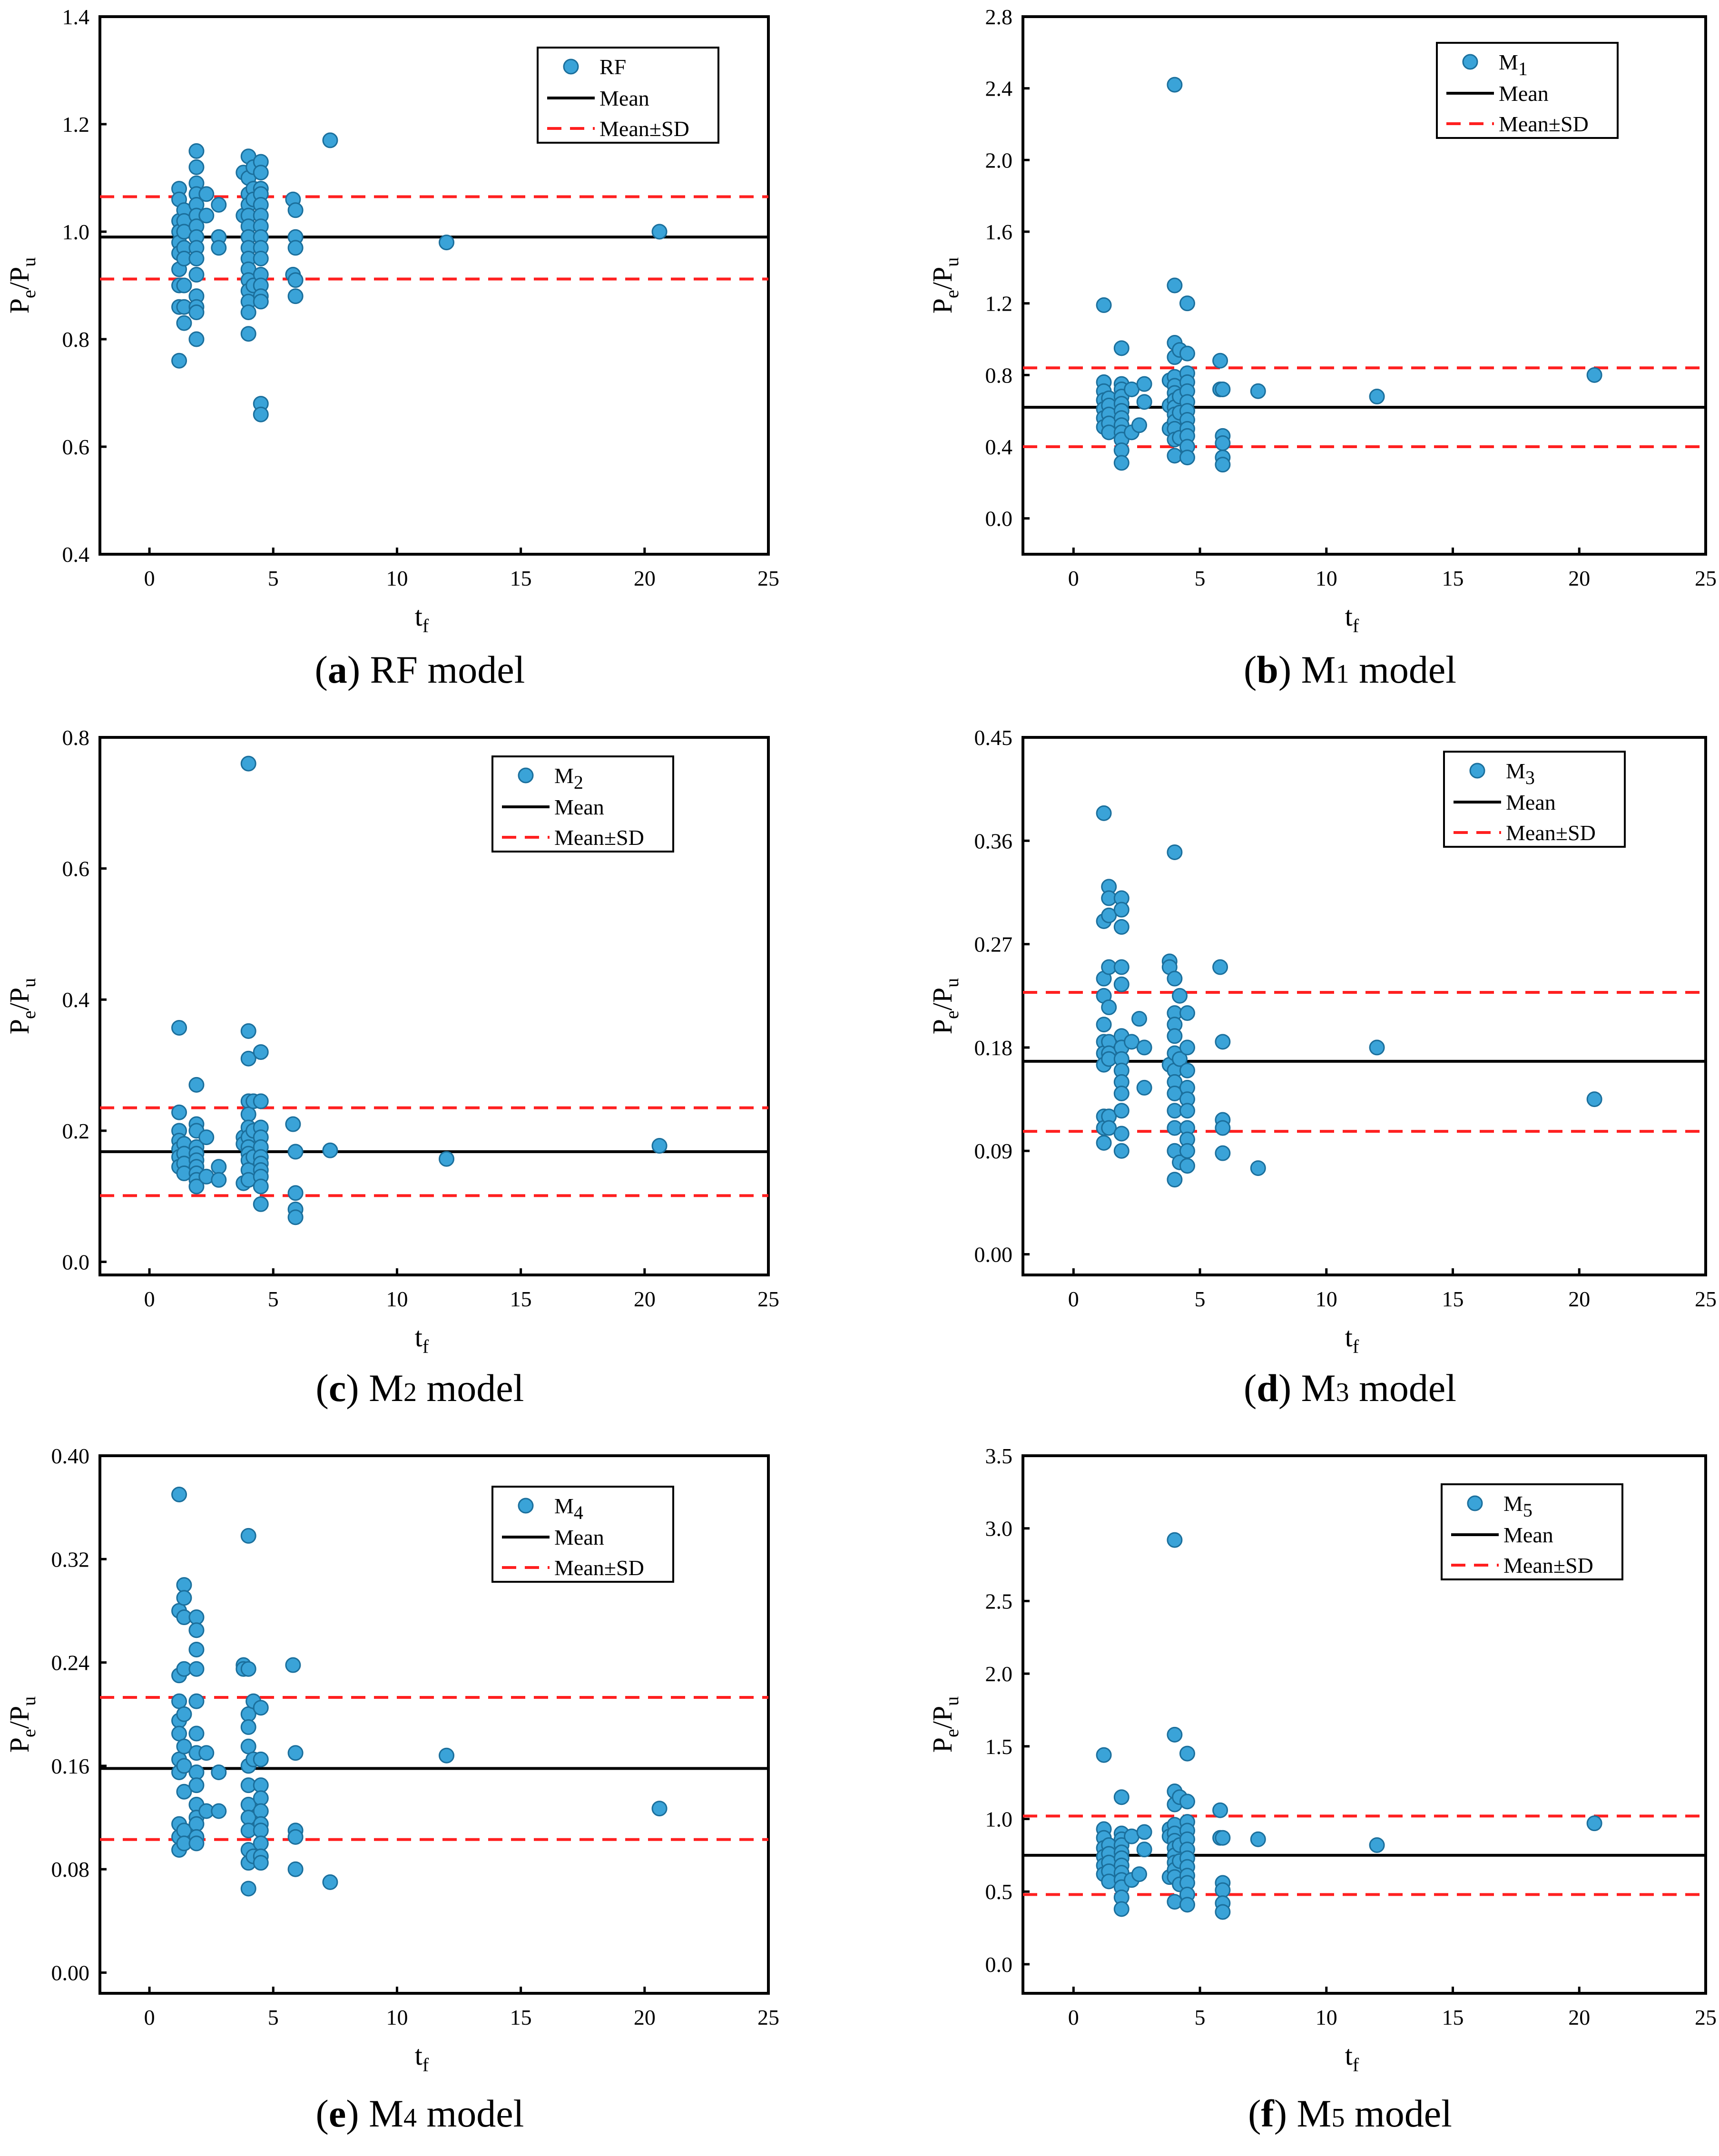 Image resolution: width=1719 pixels, height=2156 pixels. Describe the element at coordinates (274, 1299) in the screenshot. I see `x-tick-label: 5` at that location.